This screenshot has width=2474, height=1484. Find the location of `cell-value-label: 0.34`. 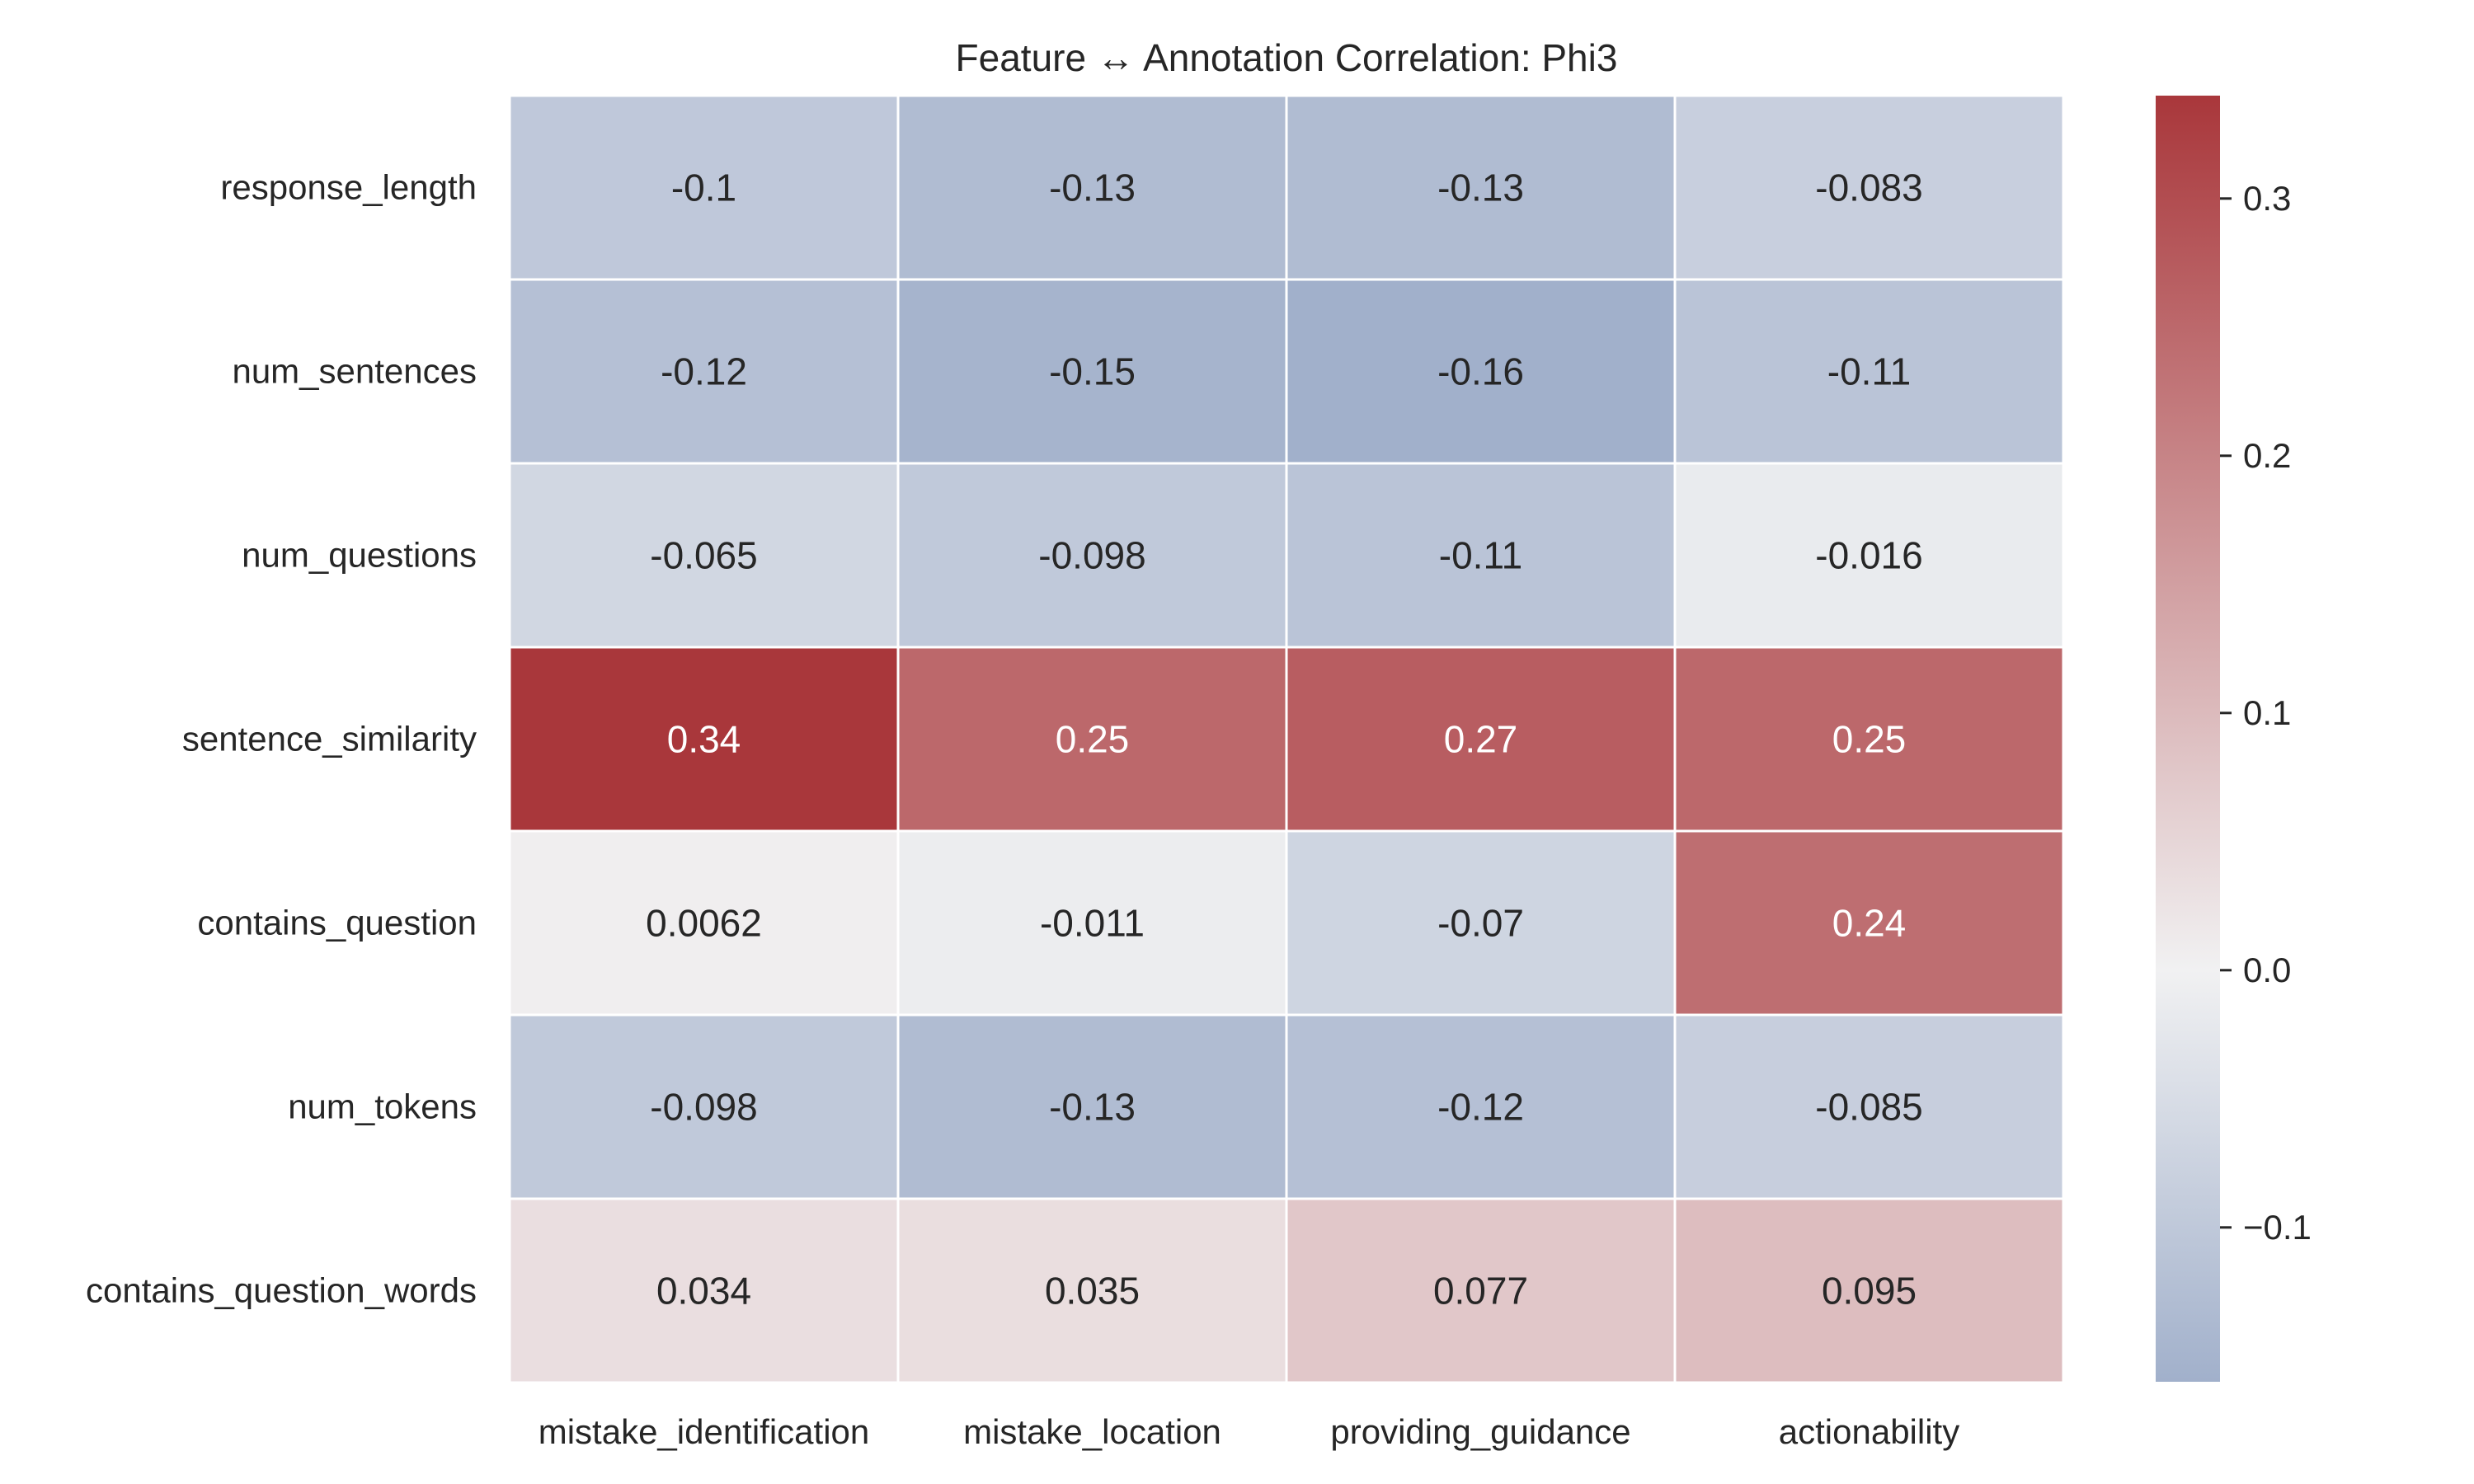

cell-value-label: 0.34 is located at coordinates (704, 739).